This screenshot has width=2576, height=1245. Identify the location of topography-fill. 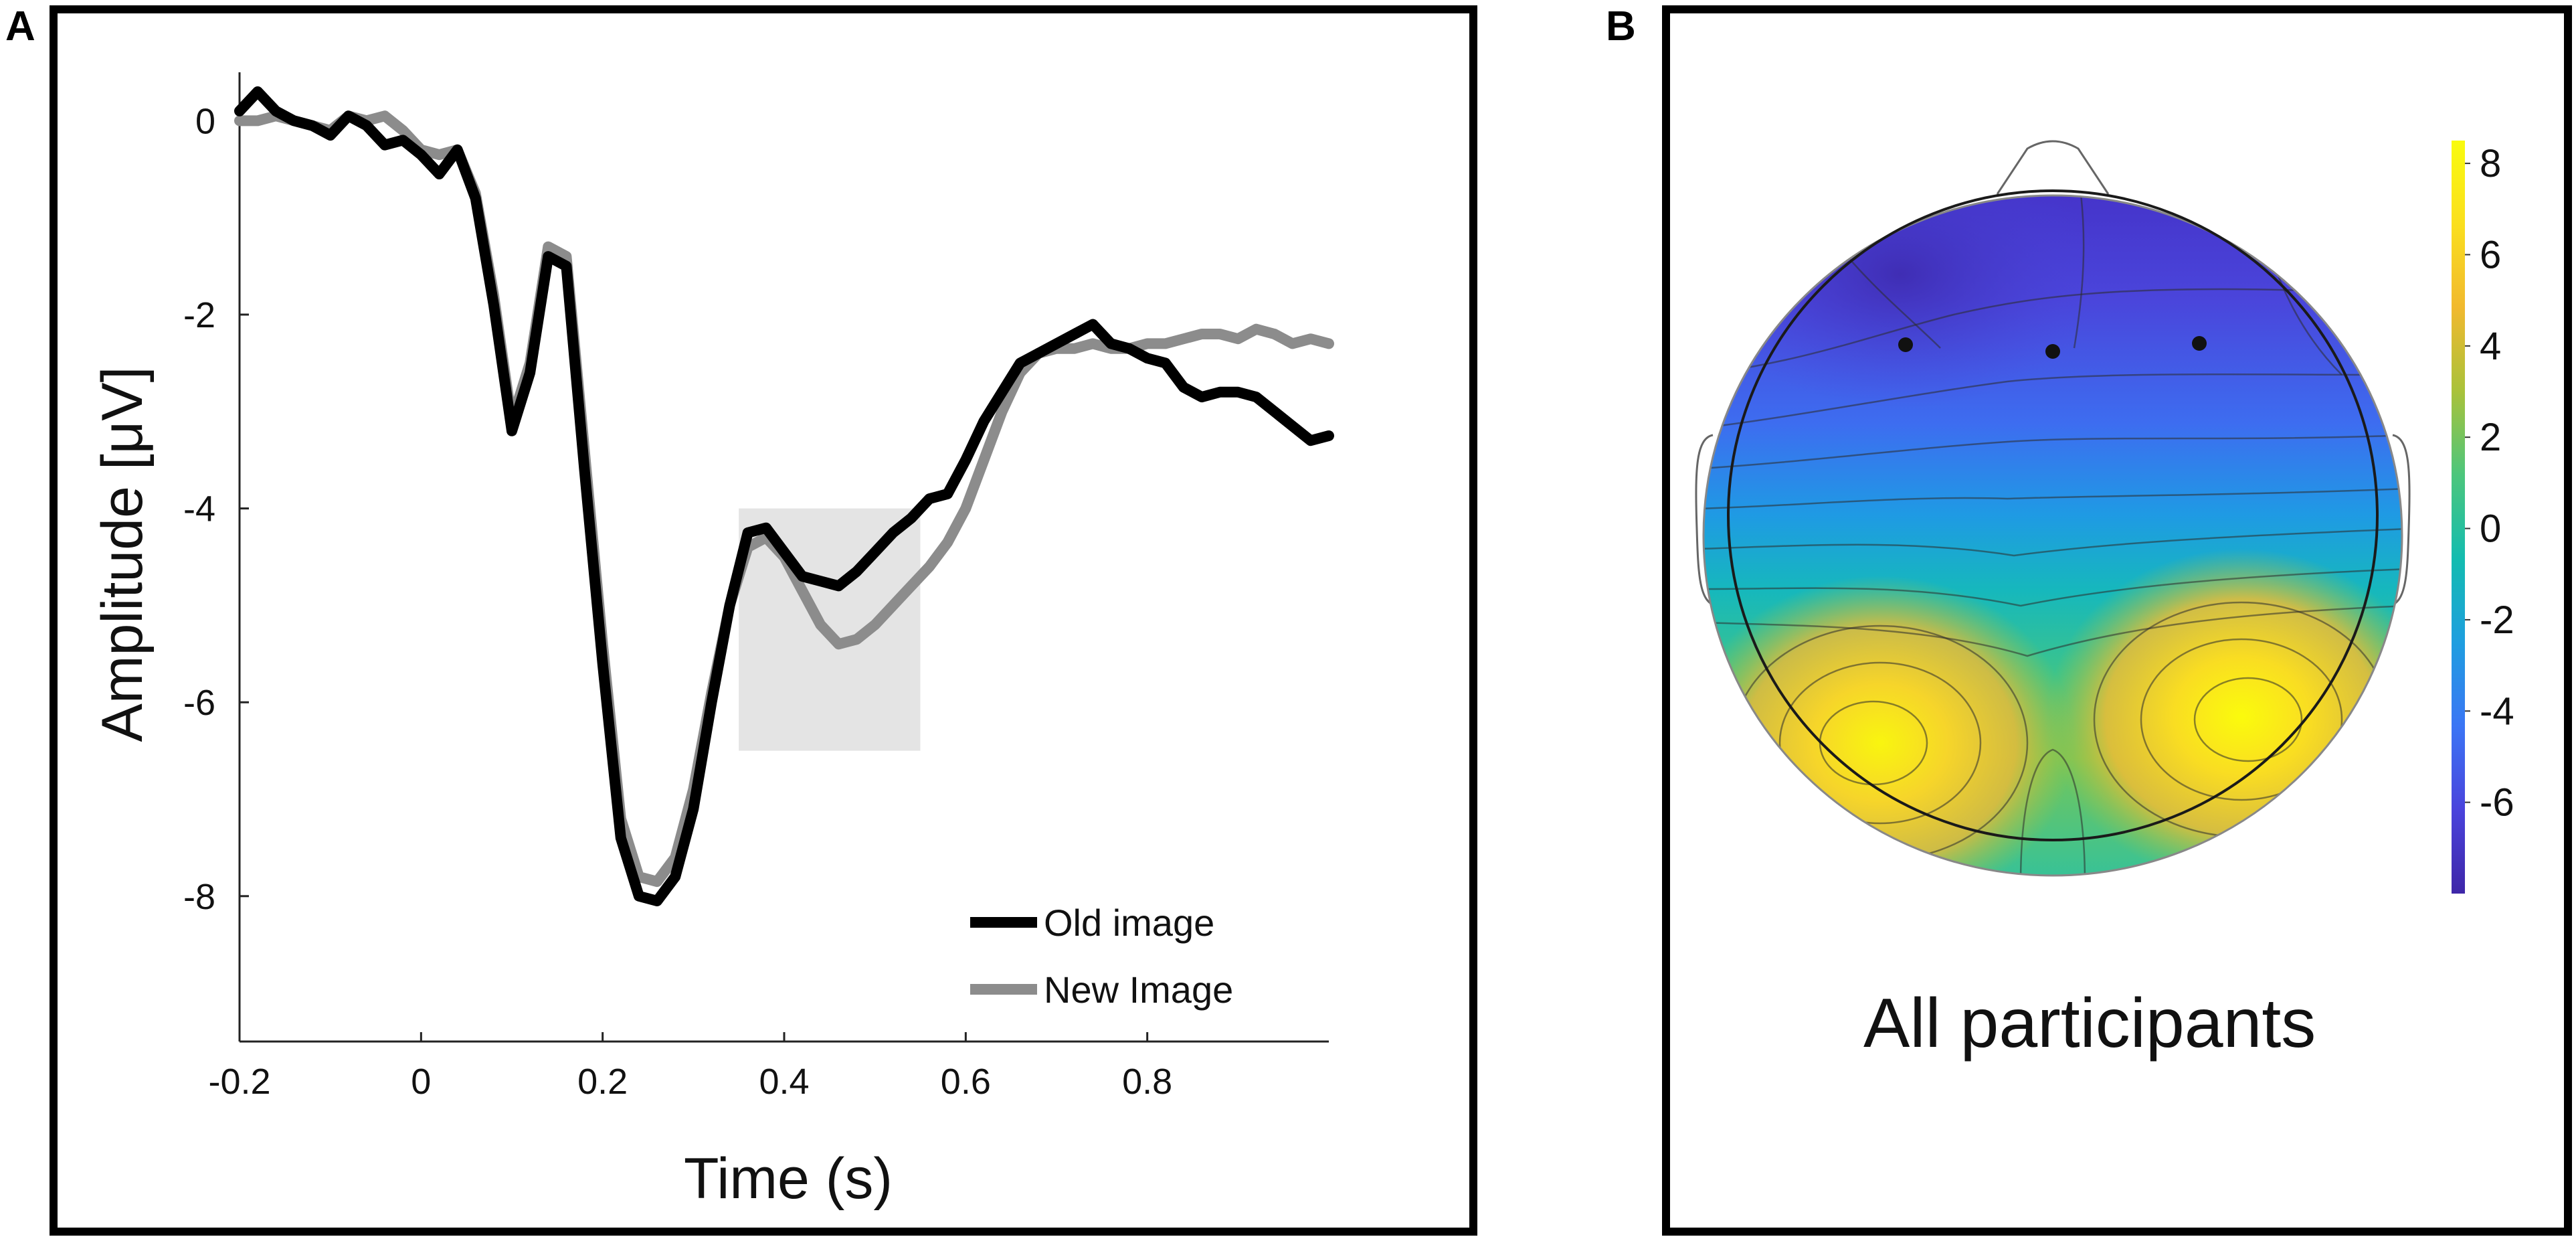
(2053, 535).